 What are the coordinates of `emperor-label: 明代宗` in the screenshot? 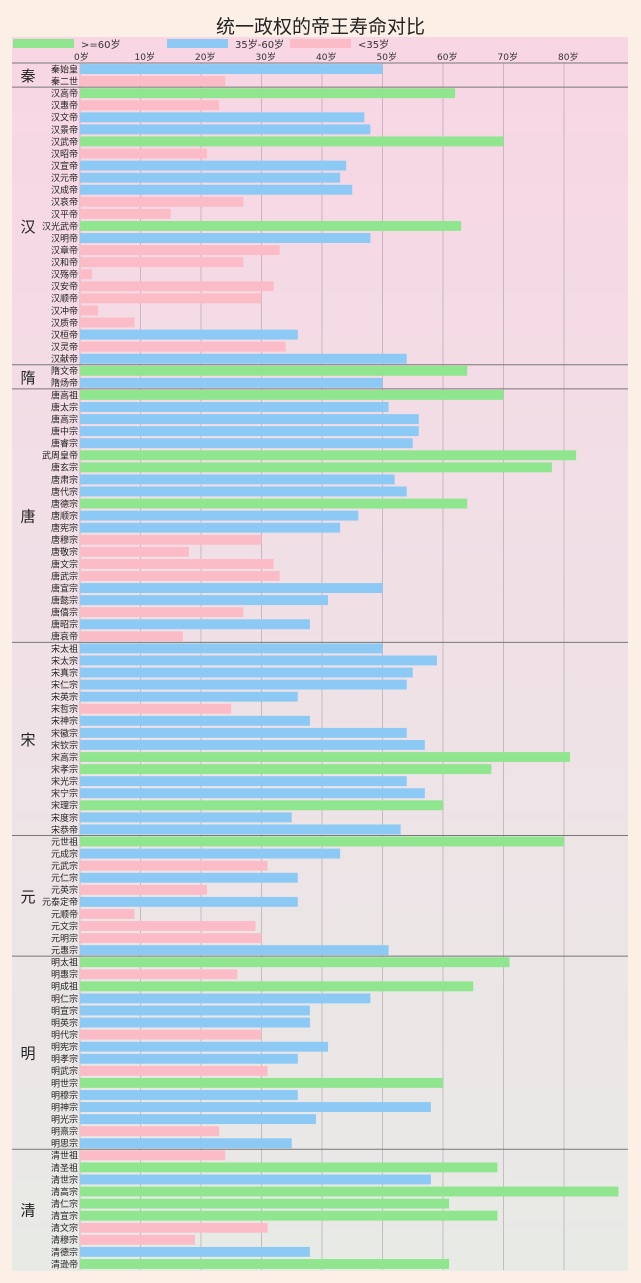 It's located at (64, 1035).